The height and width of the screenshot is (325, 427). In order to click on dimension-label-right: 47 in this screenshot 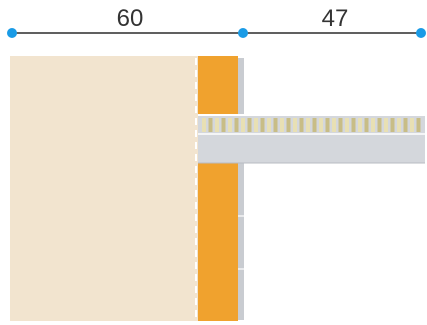, I will do `click(335, 18)`.